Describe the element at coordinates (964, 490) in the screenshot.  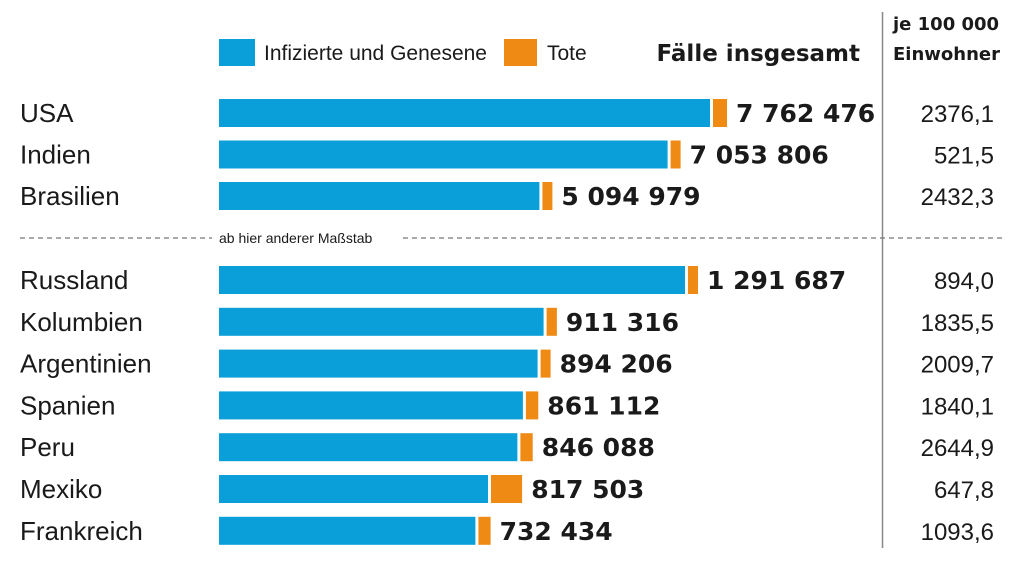
I see `per-capita-value-mexiko: 647,8` at that location.